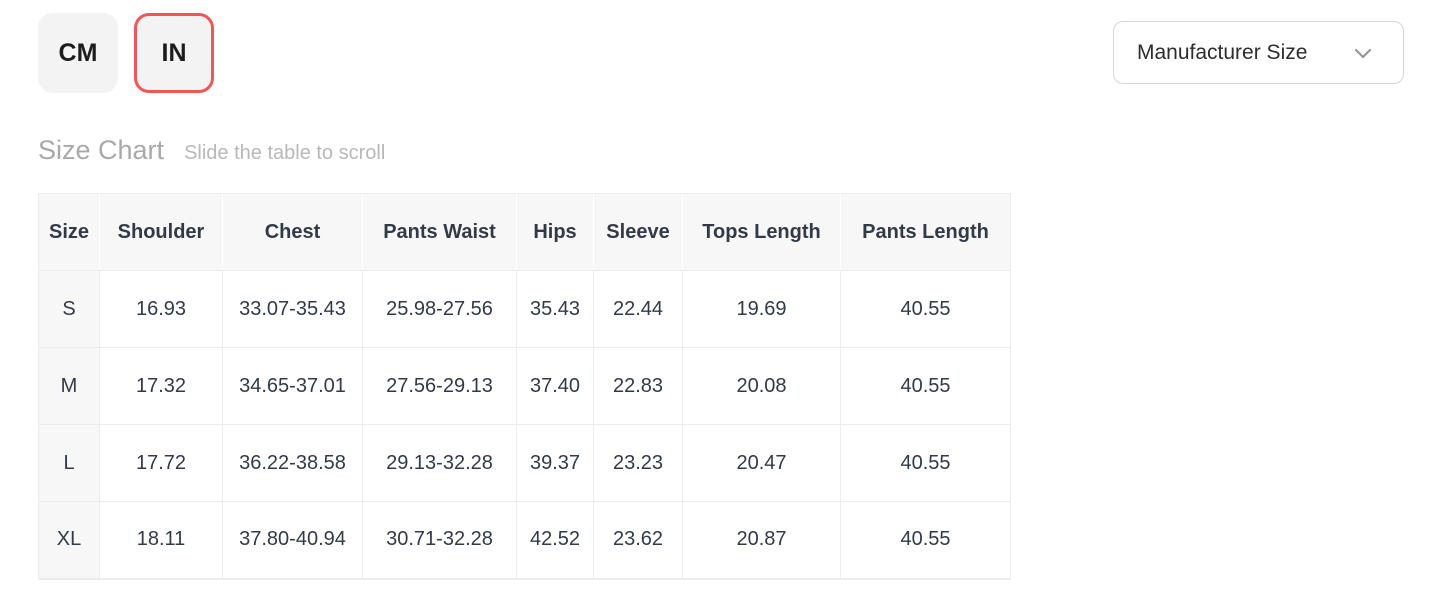  What do you see at coordinates (555, 232) in the screenshot?
I see `column-header: Hips` at bounding box center [555, 232].